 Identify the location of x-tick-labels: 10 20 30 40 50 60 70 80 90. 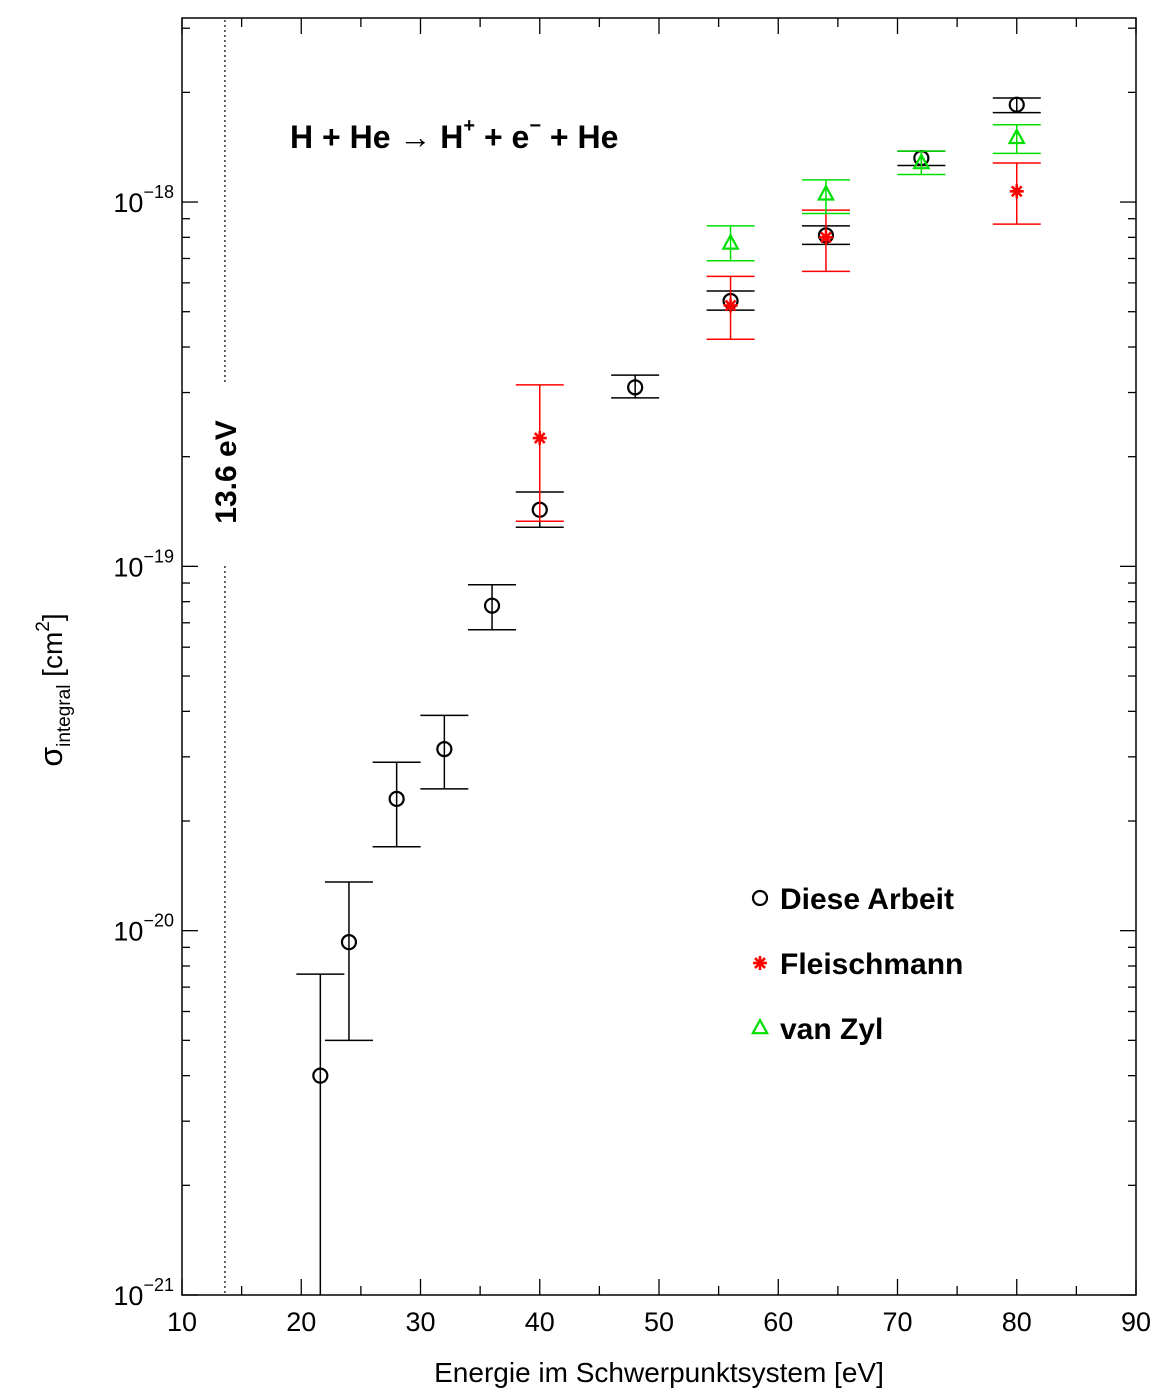
(659, 1322).